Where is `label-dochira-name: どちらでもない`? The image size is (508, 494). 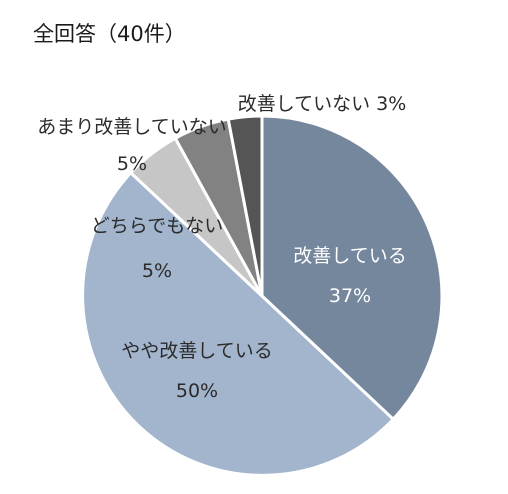
label-dochira-name: どちらでもない is located at coordinates (157, 226).